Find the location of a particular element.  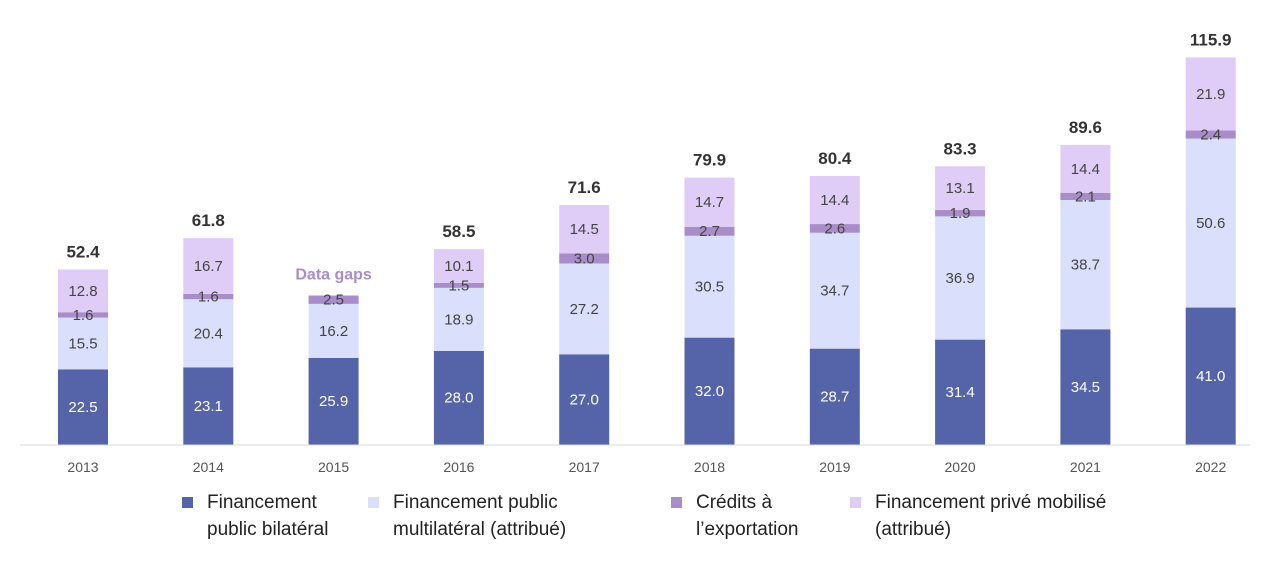

data-label: 27.2 is located at coordinates (584, 309).